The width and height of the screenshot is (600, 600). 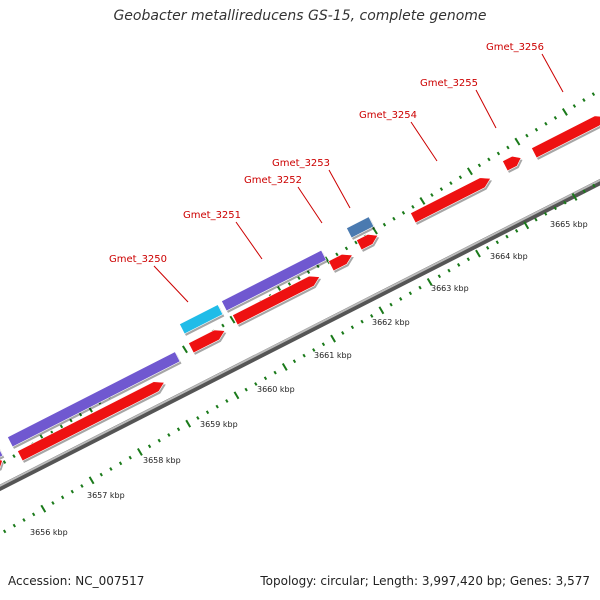 I want to click on gene-label: Gmet_3250, so click(x=138, y=259).